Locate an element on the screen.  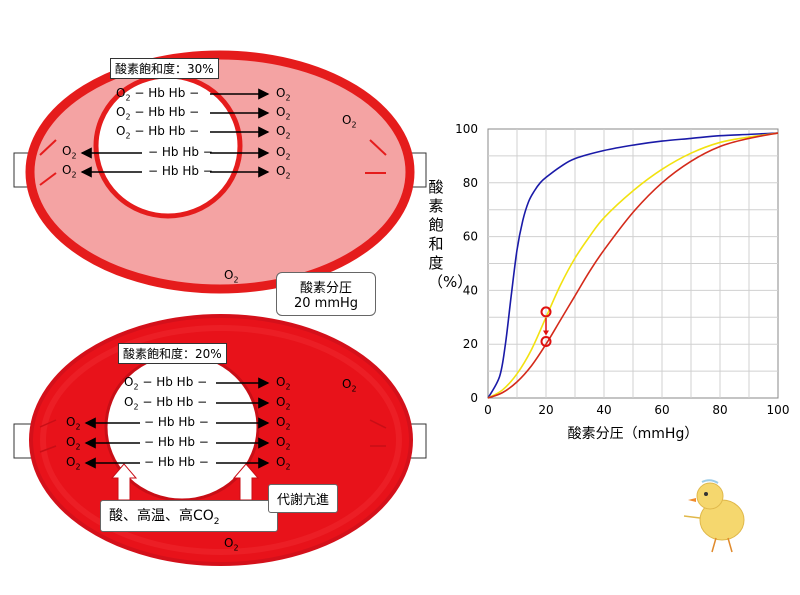
pressure-callout: 酸素分圧 20 mmHg is located at coordinates (326, 294).